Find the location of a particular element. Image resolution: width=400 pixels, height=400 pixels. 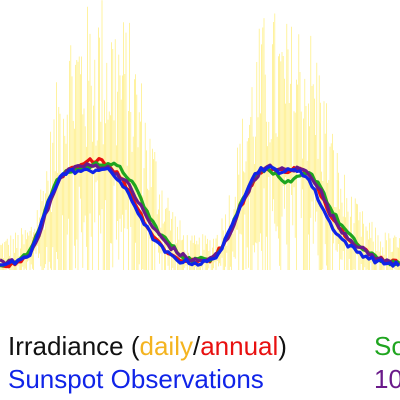

legend-irradiance-suffix: ) is located at coordinates (282, 346).